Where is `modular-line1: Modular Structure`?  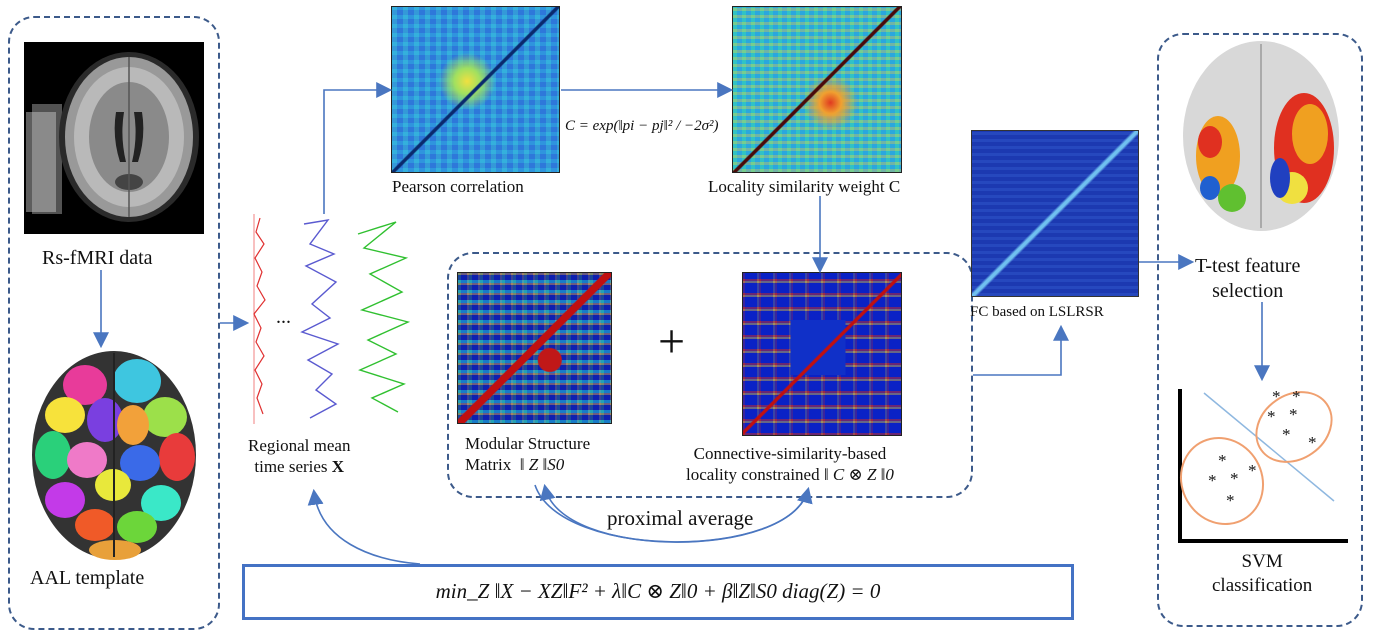 modular-line1: Modular Structure is located at coordinates (528, 443).